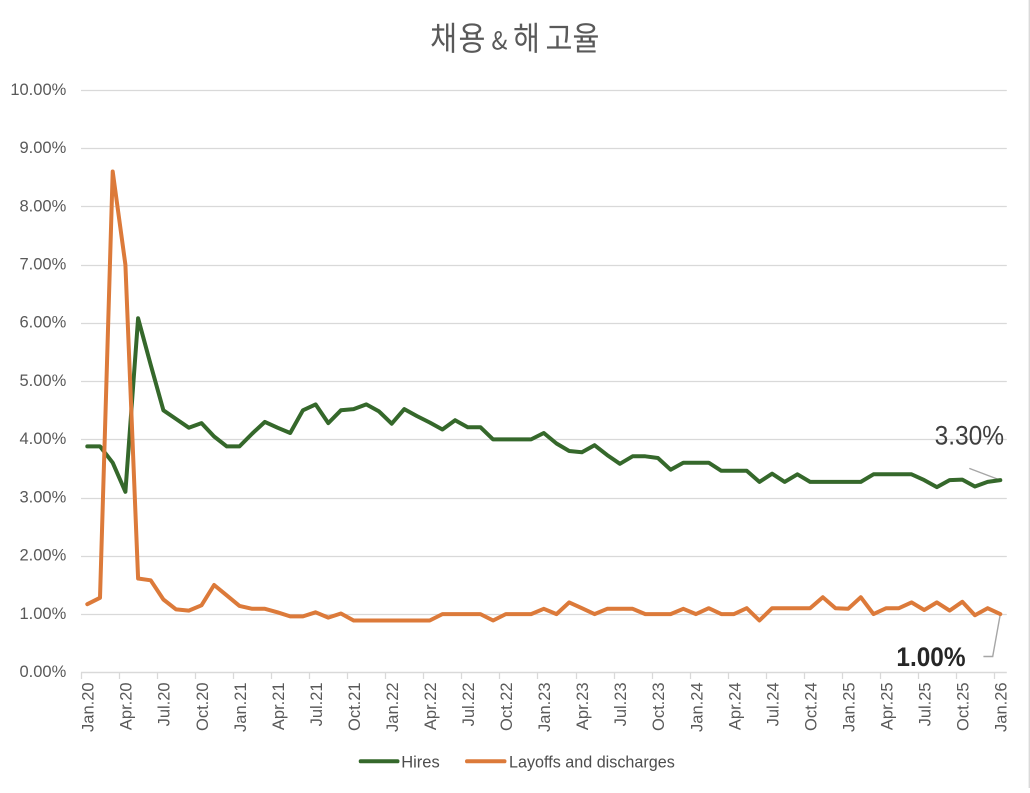  I want to click on svg-text: Jan.22, so click(393, 707).